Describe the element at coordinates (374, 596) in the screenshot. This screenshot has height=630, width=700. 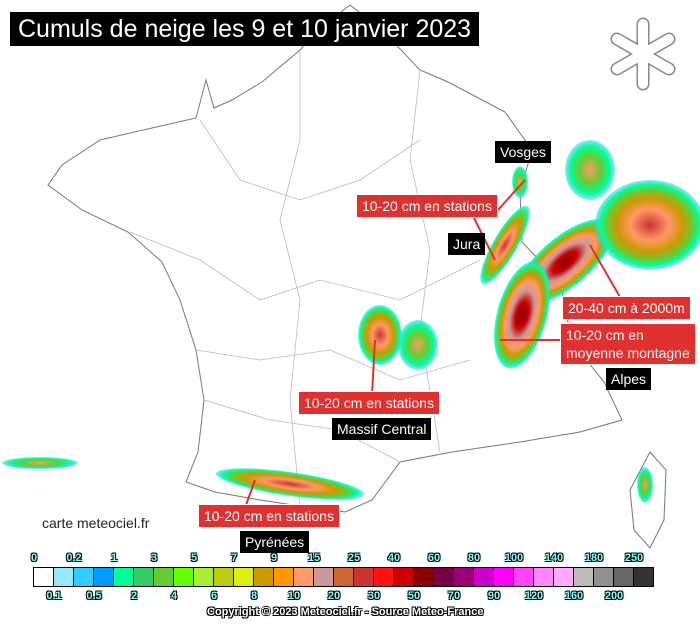
I see `legend-tick-bottom: 30` at that location.